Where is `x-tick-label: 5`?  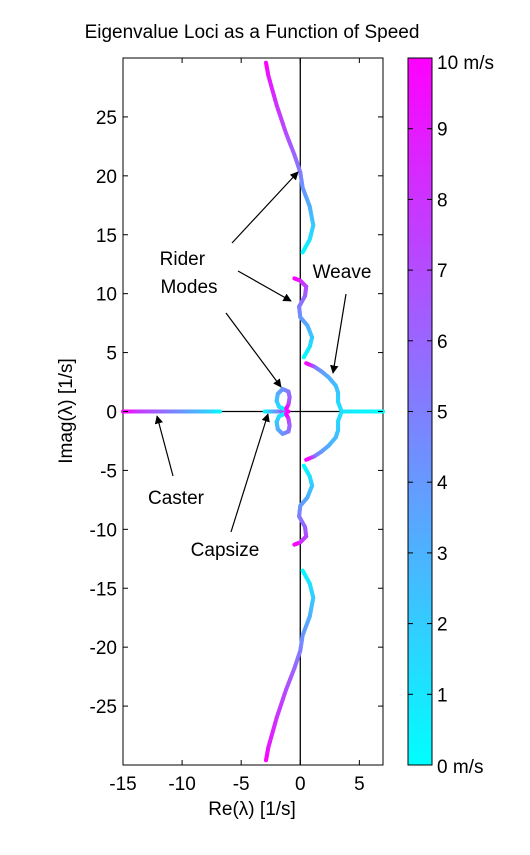
x-tick-label: 5 is located at coordinates (359, 784).